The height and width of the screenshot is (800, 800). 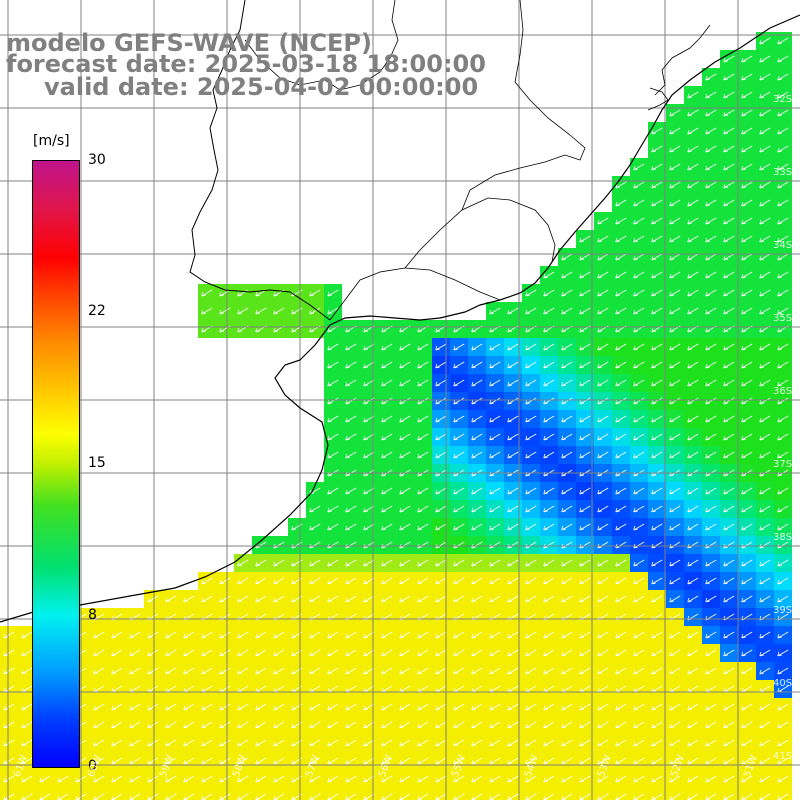 I want to click on valid-date: valid date: 2025-04-02 00:00:00, so click(x=261, y=87).